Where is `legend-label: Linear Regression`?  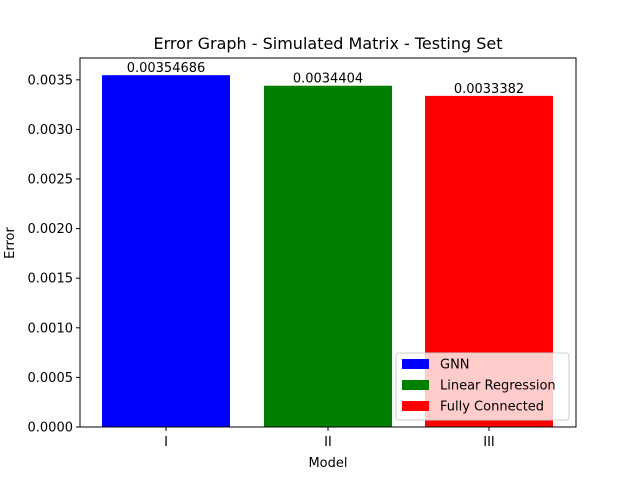
legend-label: Linear Regression is located at coordinates (498, 386).